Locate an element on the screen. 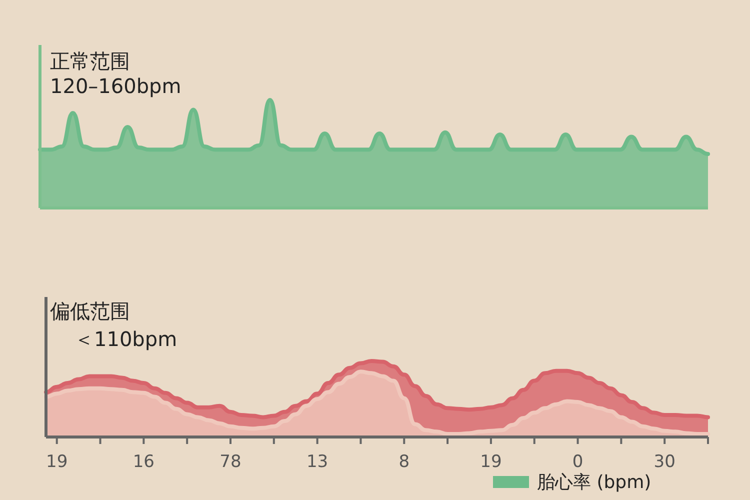 This screenshot has height=500, width=750. text: 偏低范围 is located at coordinates (90, 311).